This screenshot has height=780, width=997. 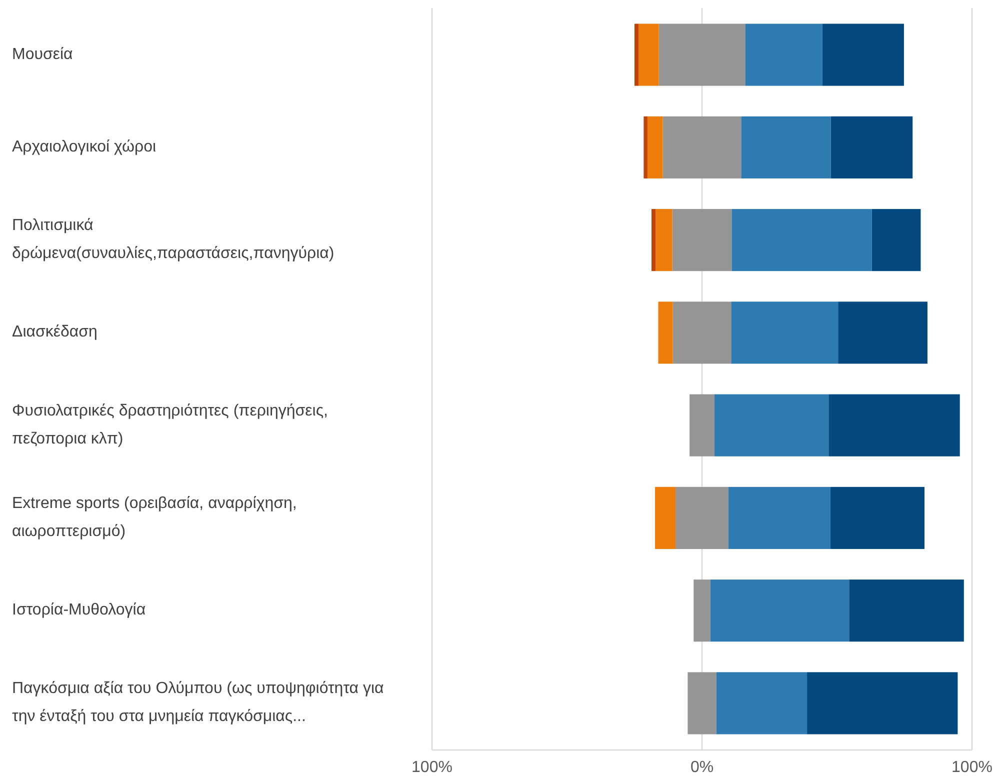 I want to click on y-tick-label: Extreme sports (ορειβασία, αναρρίχηση, αιωροπτερισμό), so click(x=154, y=517).